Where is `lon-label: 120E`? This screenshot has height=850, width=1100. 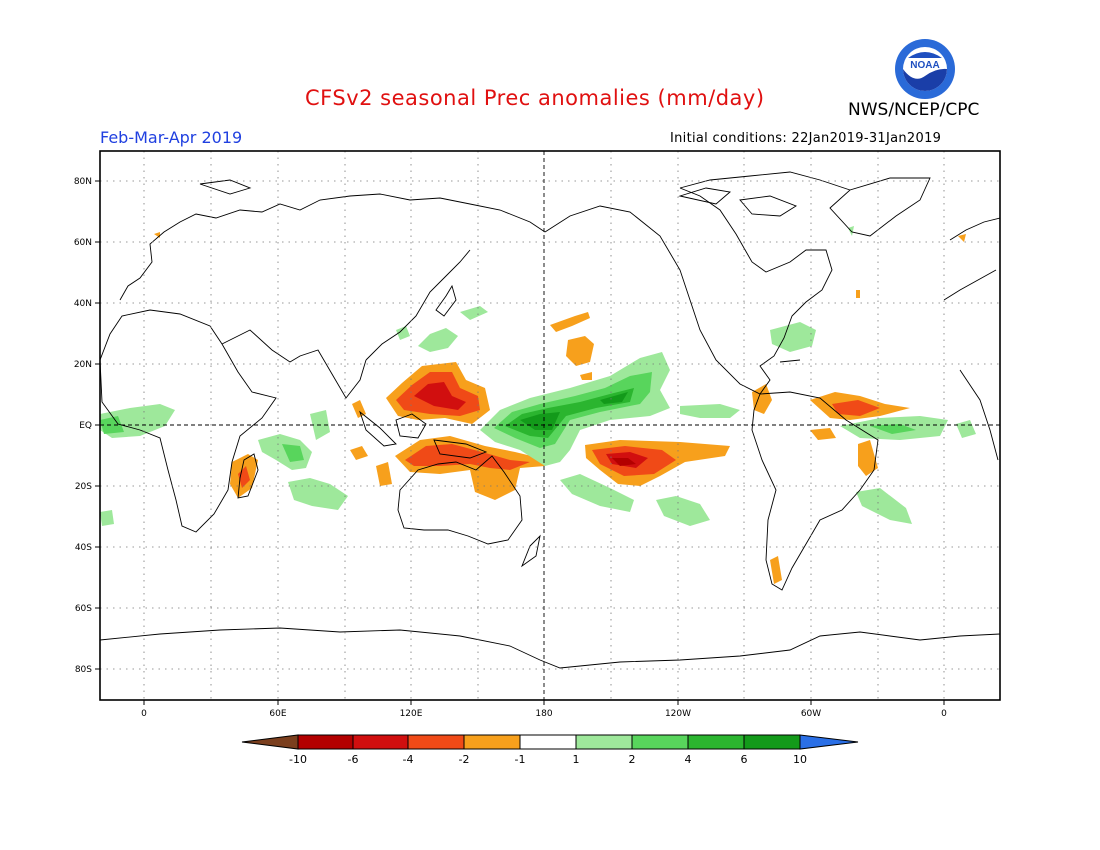 lon-label: 120E is located at coordinates (411, 714).